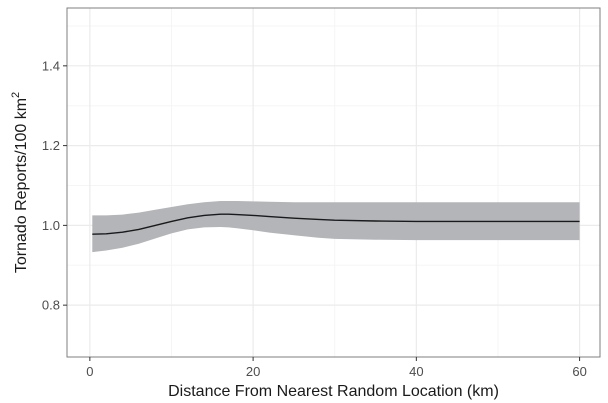 The image size is (608, 403). I want to click on y-tick-label: 1.0, so click(51, 225).